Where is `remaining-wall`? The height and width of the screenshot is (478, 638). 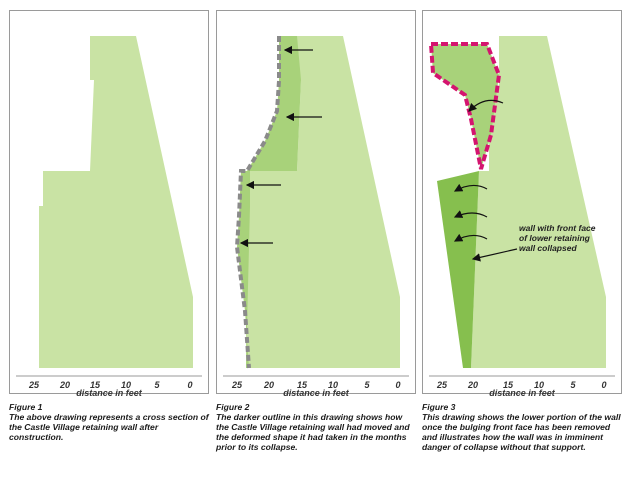
remaining-wall is located at coordinates (538, 202).